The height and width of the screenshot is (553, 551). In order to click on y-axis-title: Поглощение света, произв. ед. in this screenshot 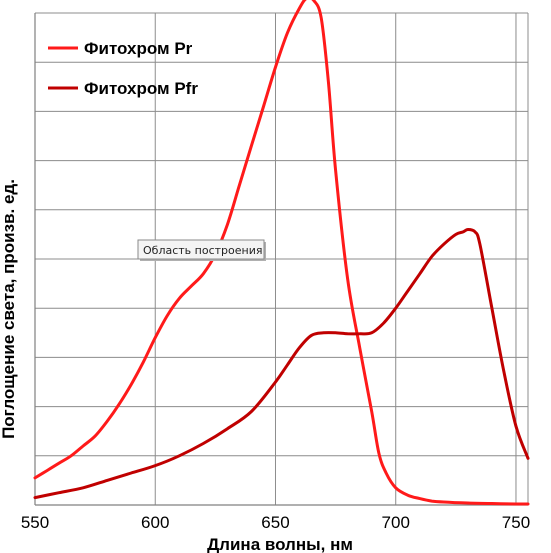, I will do `click(9, 309)`.